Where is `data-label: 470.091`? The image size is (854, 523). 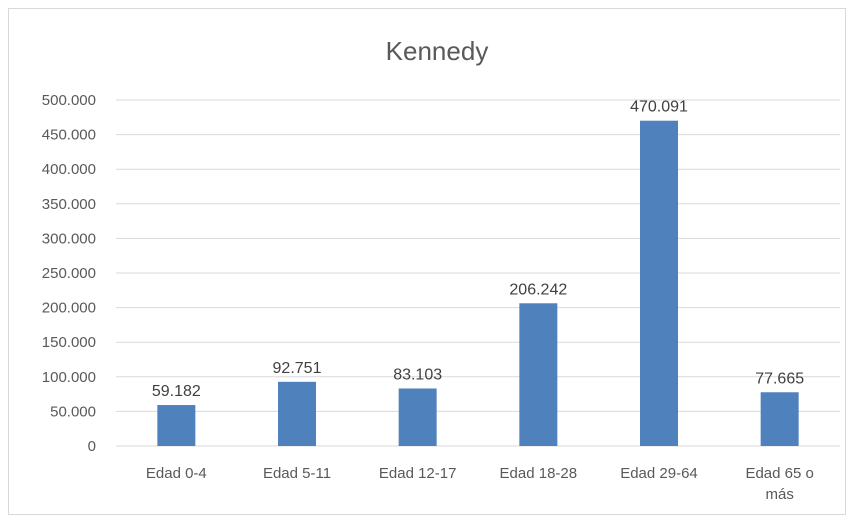
data-label: 470.091 is located at coordinates (659, 107).